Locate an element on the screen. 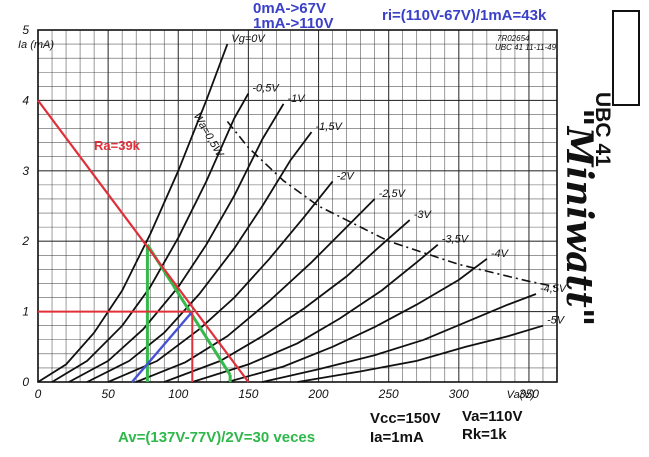  brand-logo: "Miniwatt" is located at coordinates (579, 217).